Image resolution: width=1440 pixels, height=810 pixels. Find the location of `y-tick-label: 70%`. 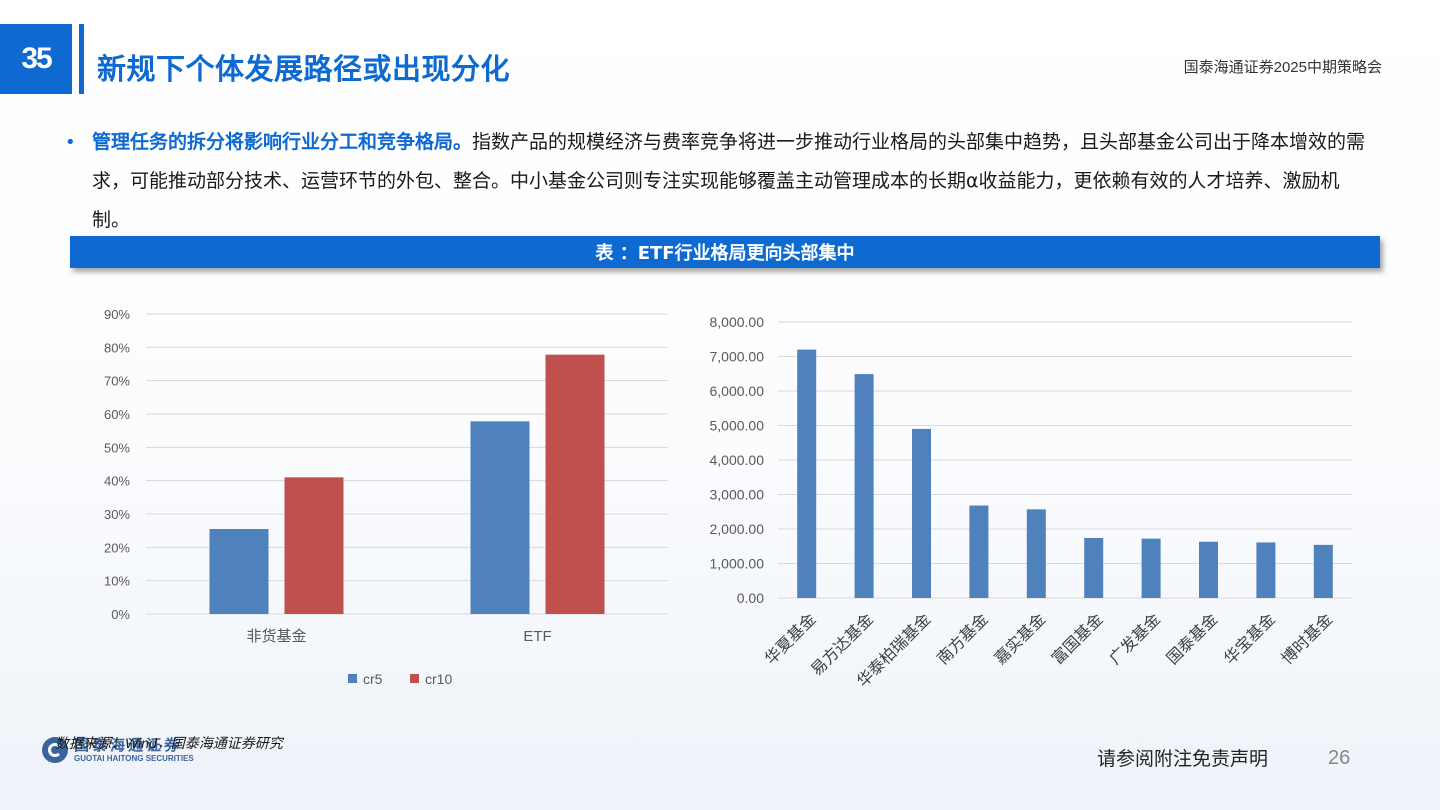

y-tick-label: 70% is located at coordinates (117, 381).